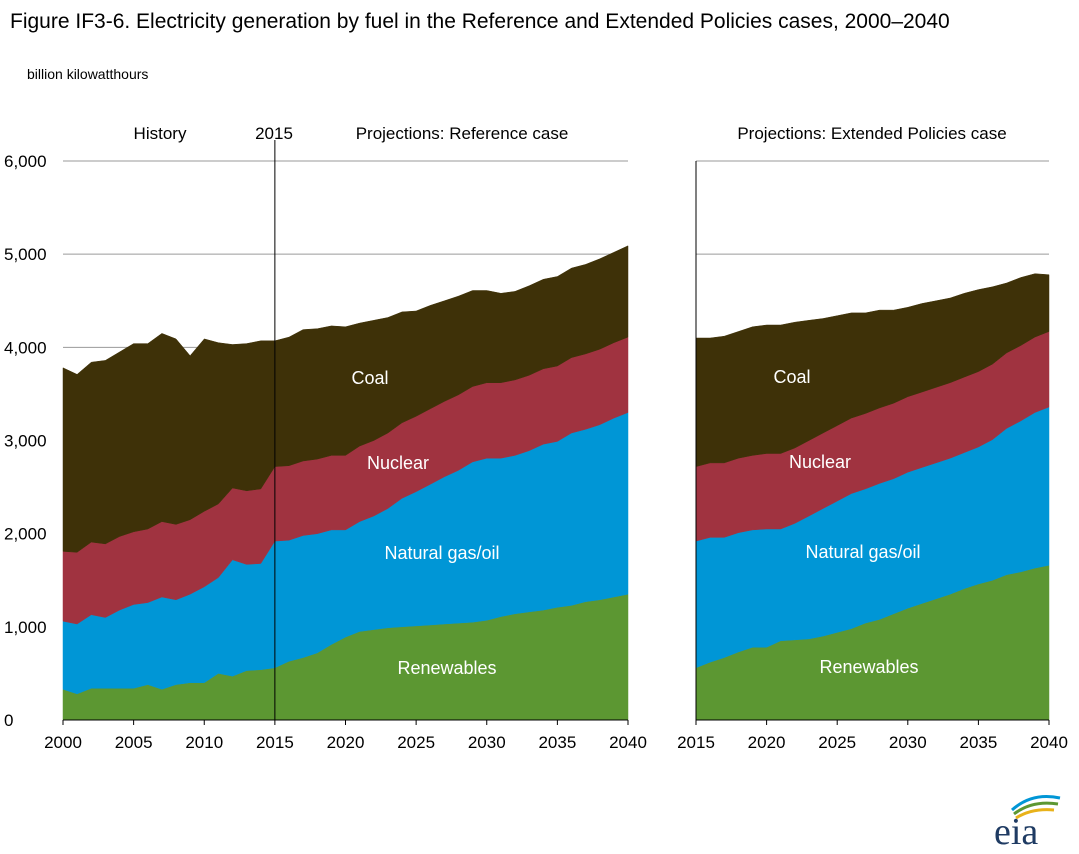  Describe the element at coordinates (25, 441) in the screenshot. I see `y-tick-label: 3,000` at that location.